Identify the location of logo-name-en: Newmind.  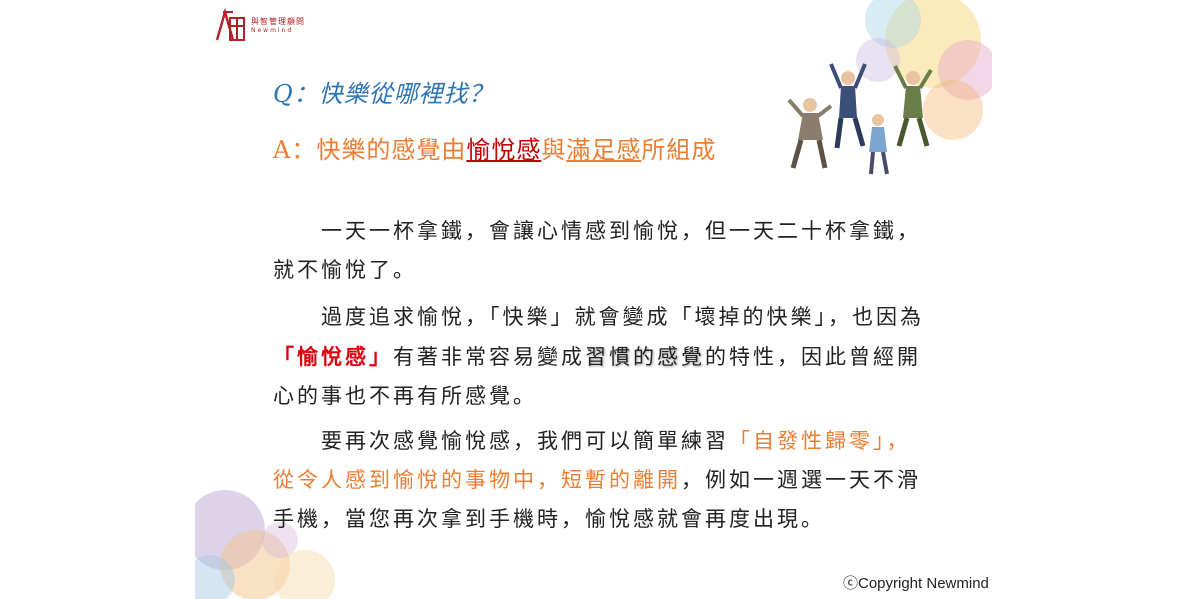
(272, 30).